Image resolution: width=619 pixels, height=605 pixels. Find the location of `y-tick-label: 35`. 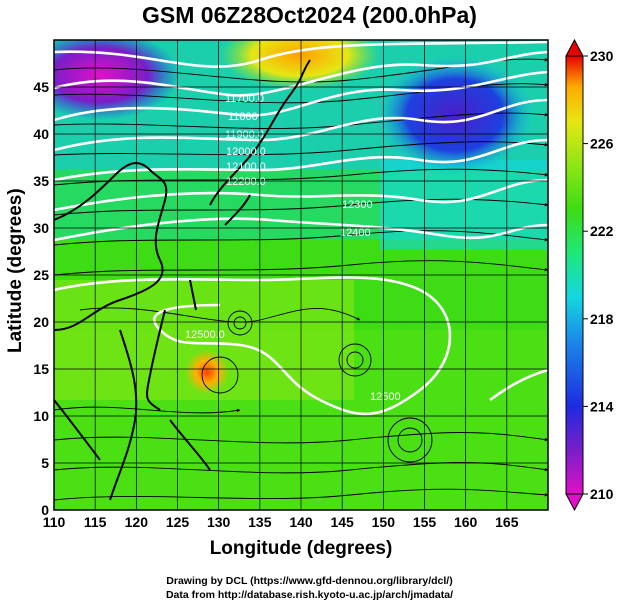

y-tick-label: 35 is located at coordinates (41, 181).